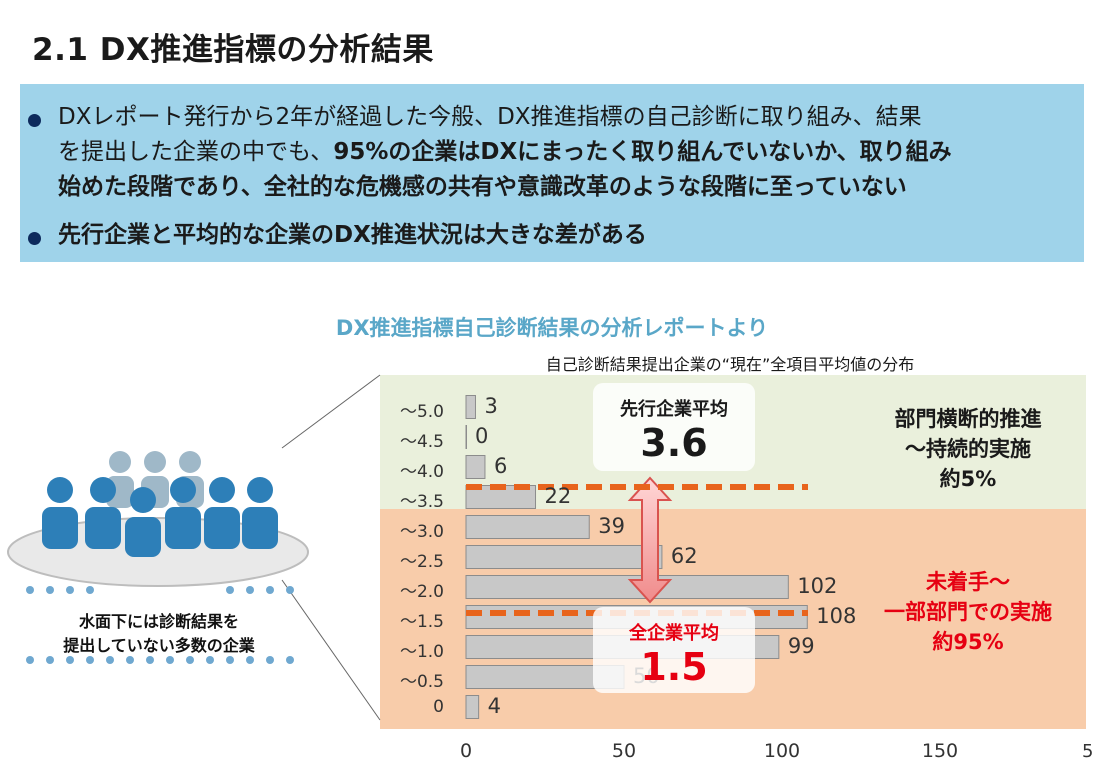 This screenshot has width=1104, height=767. I want to click on bar-value-label: 39, so click(611, 526).